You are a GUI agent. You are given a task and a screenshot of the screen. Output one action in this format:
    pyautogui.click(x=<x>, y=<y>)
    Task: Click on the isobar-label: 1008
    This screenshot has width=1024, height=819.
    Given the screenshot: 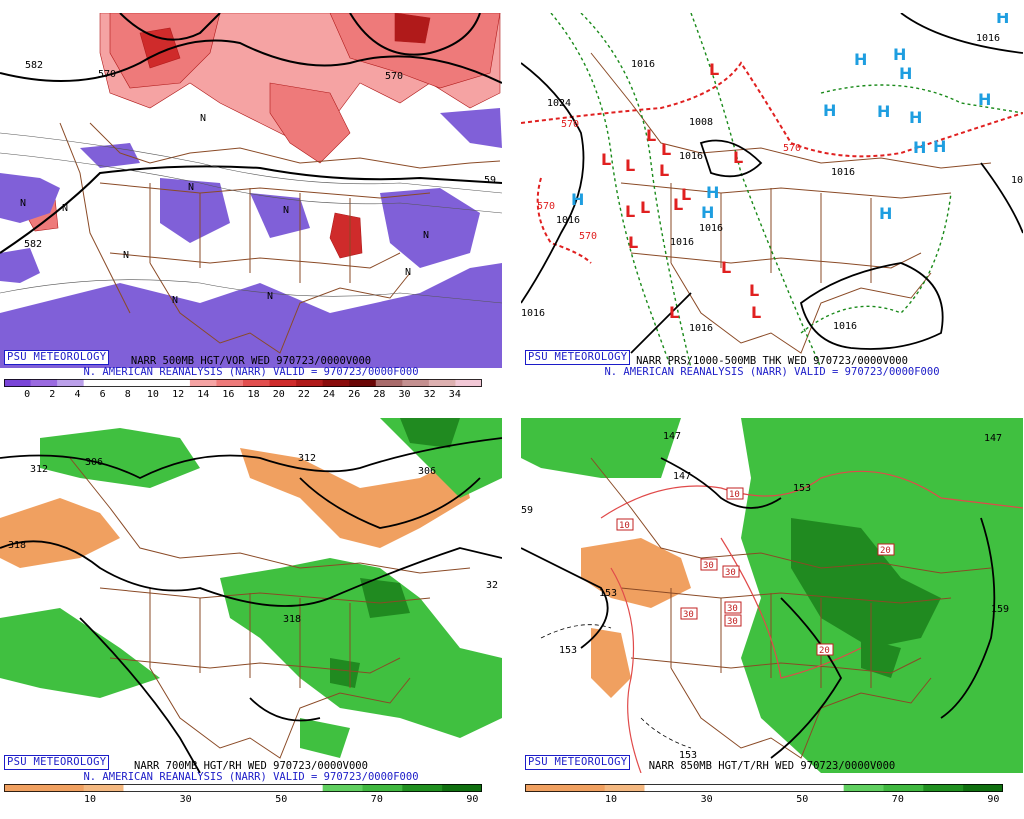 What is the action you would take?
    pyautogui.click(x=701, y=122)
    